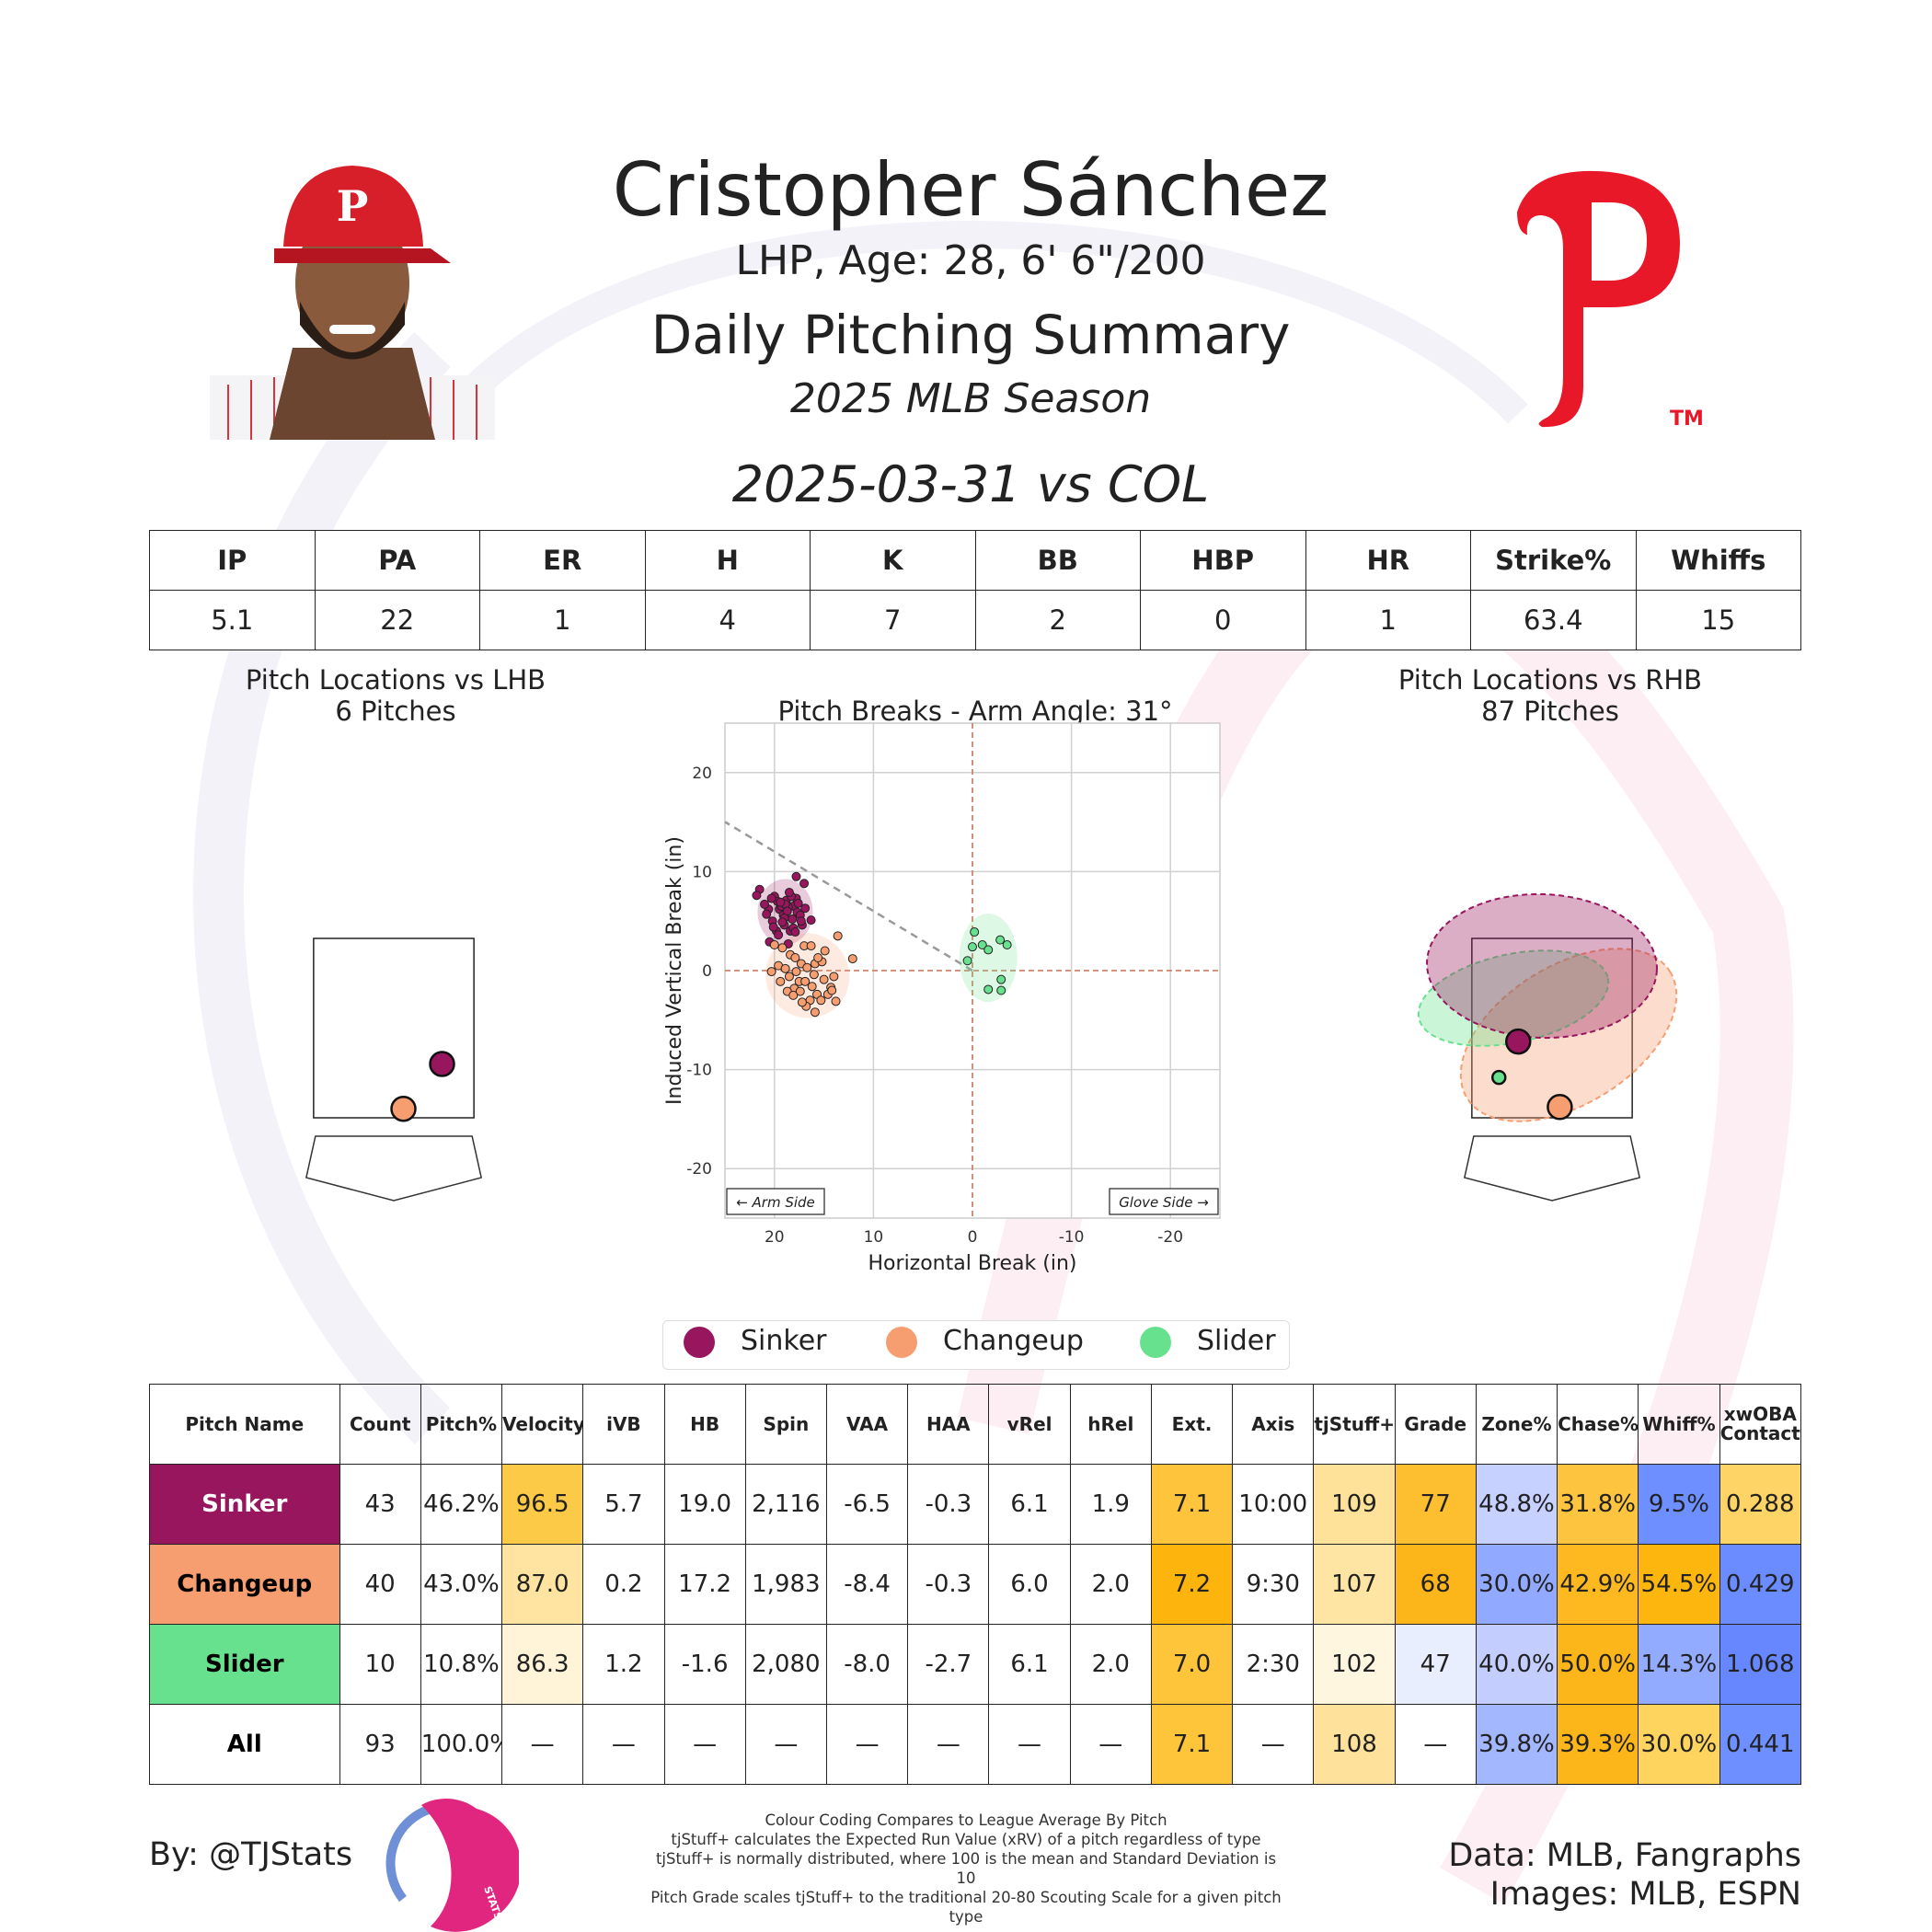 Image resolution: width=1932 pixels, height=1932 pixels. Describe the element at coordinates (1552, 1168) in the screenshot. I see `home-plate` at that location.